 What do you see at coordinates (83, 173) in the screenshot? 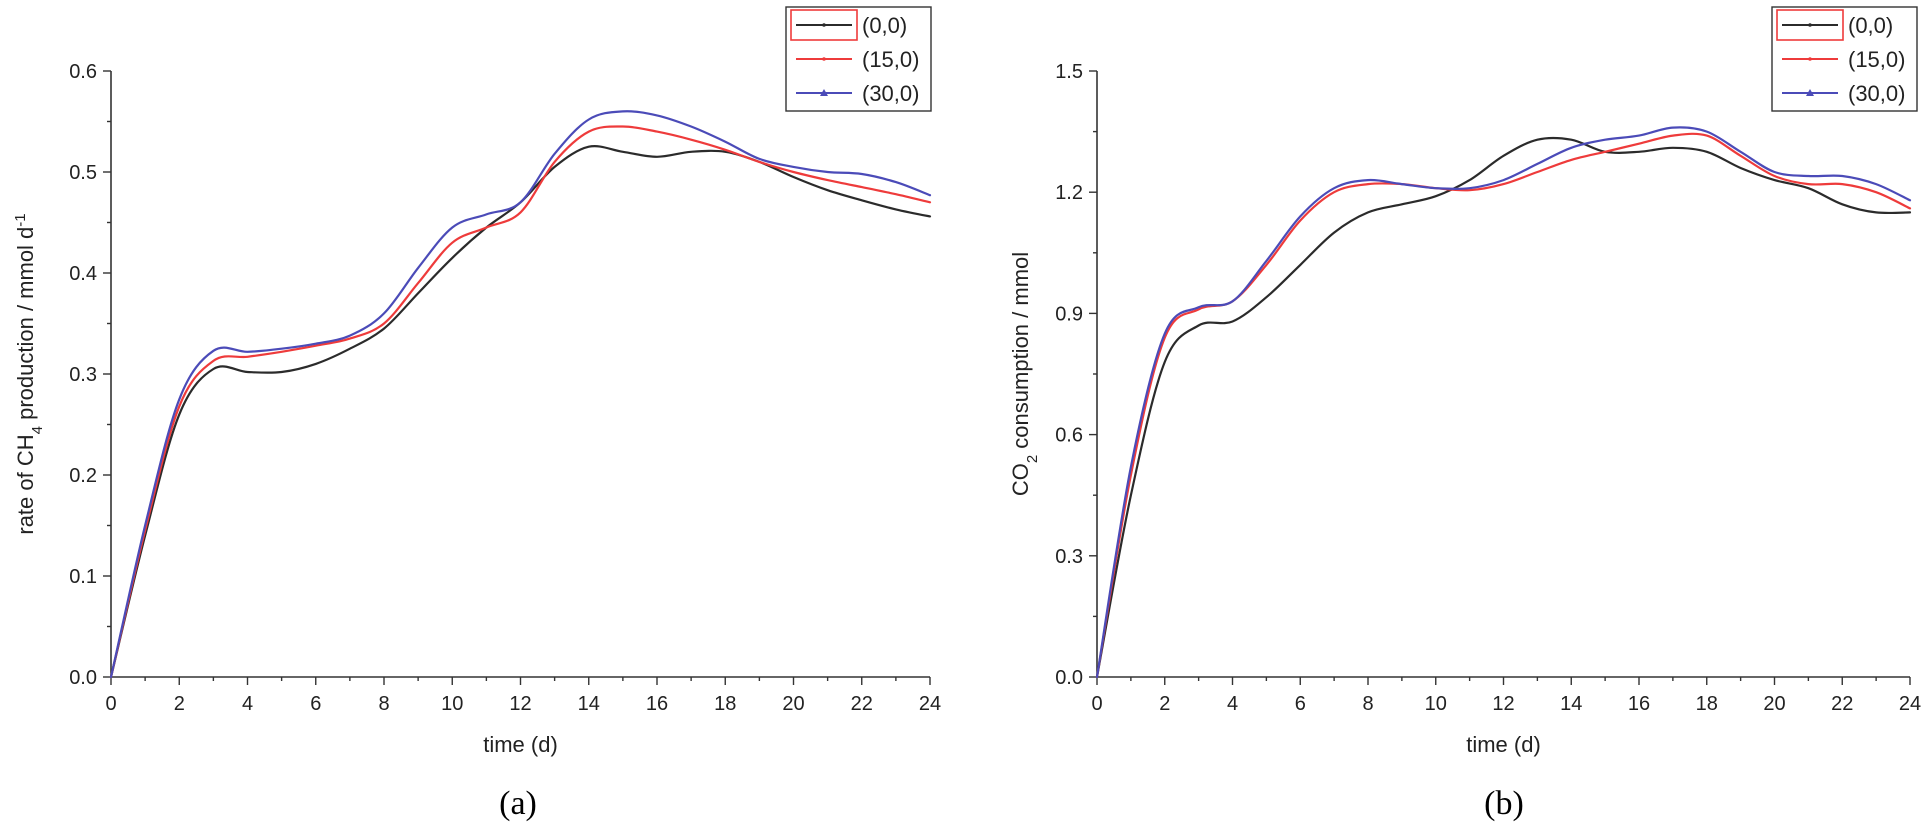
I see `y-tick-label: 0.5` at bounding box center [83, 173].